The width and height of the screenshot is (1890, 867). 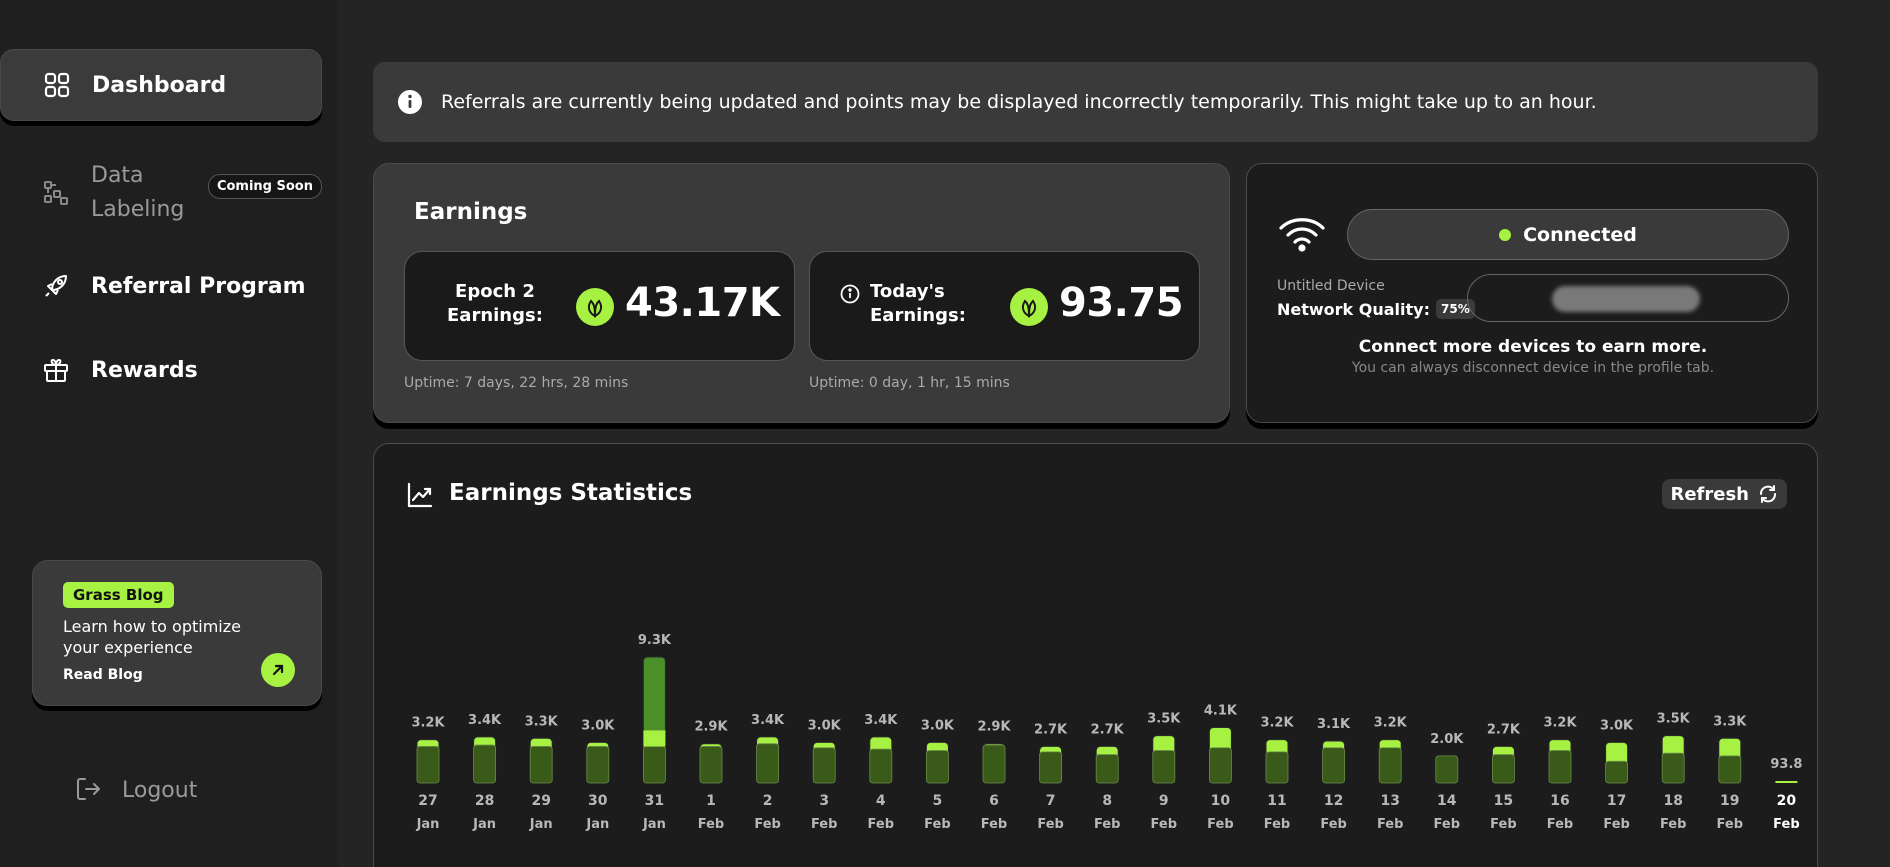 I want to click on read-blog-link: Read Blog, so click(x=103, y=675).